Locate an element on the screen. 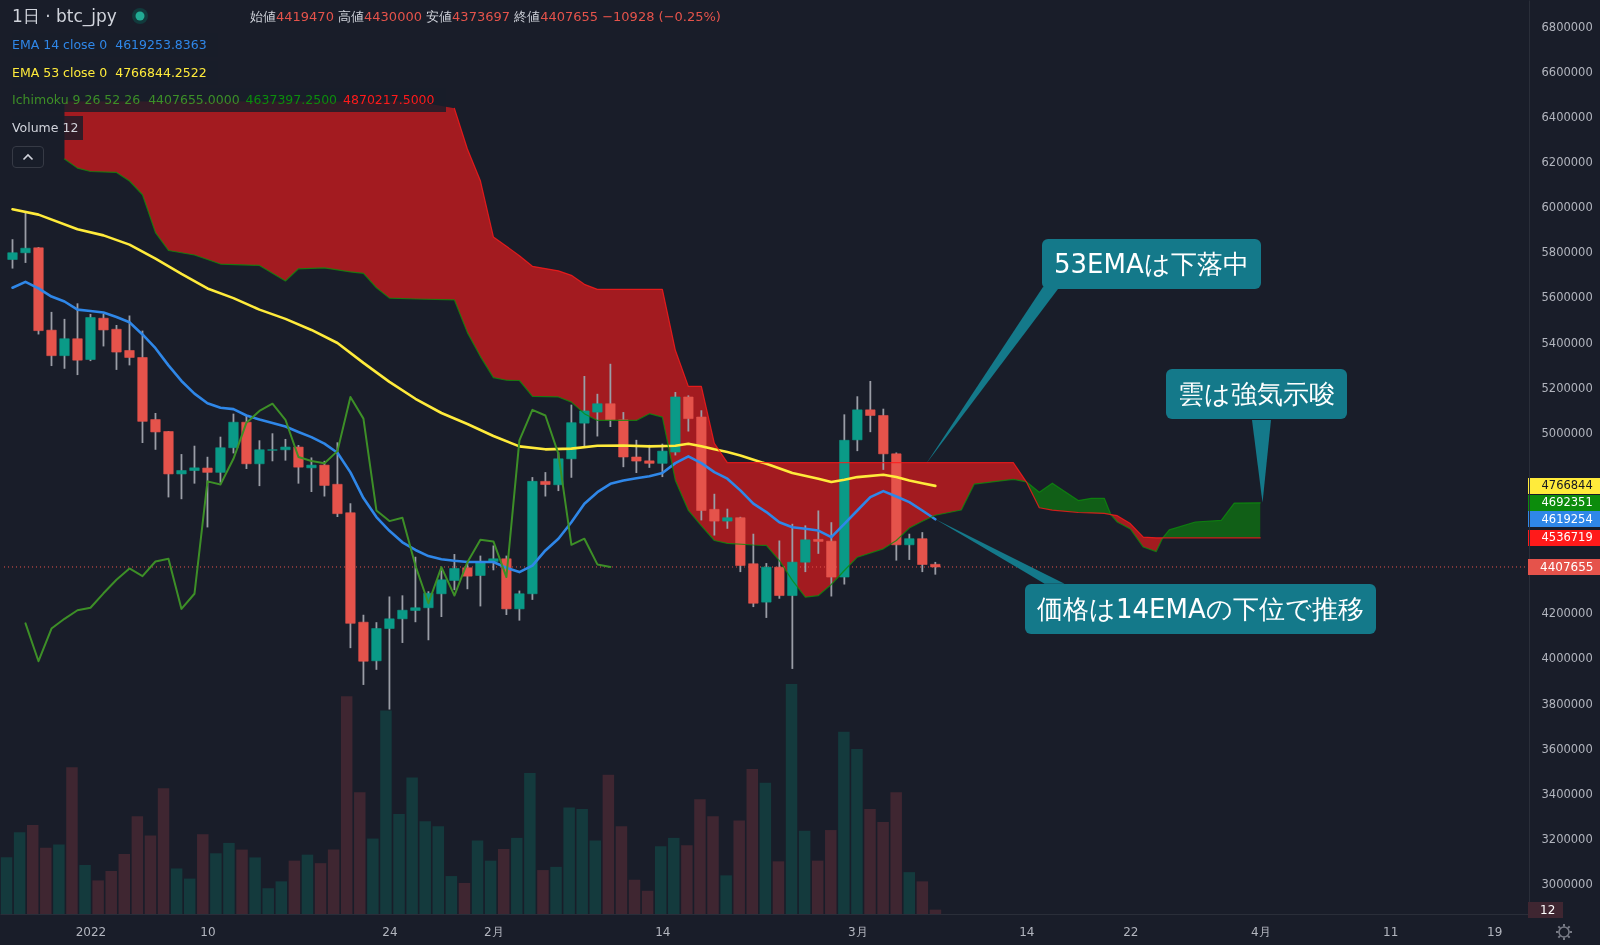 The width and height of the screenshot is (1600, 945). ref-line-label: 4407655 is located at coordinates (1564, 566).